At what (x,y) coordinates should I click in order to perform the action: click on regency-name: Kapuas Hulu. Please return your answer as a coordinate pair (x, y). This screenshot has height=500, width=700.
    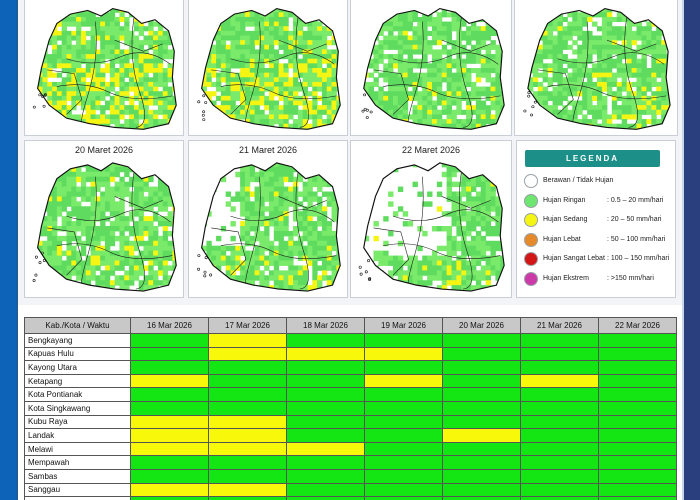
    Looking at the image, I should click on (77, 354).